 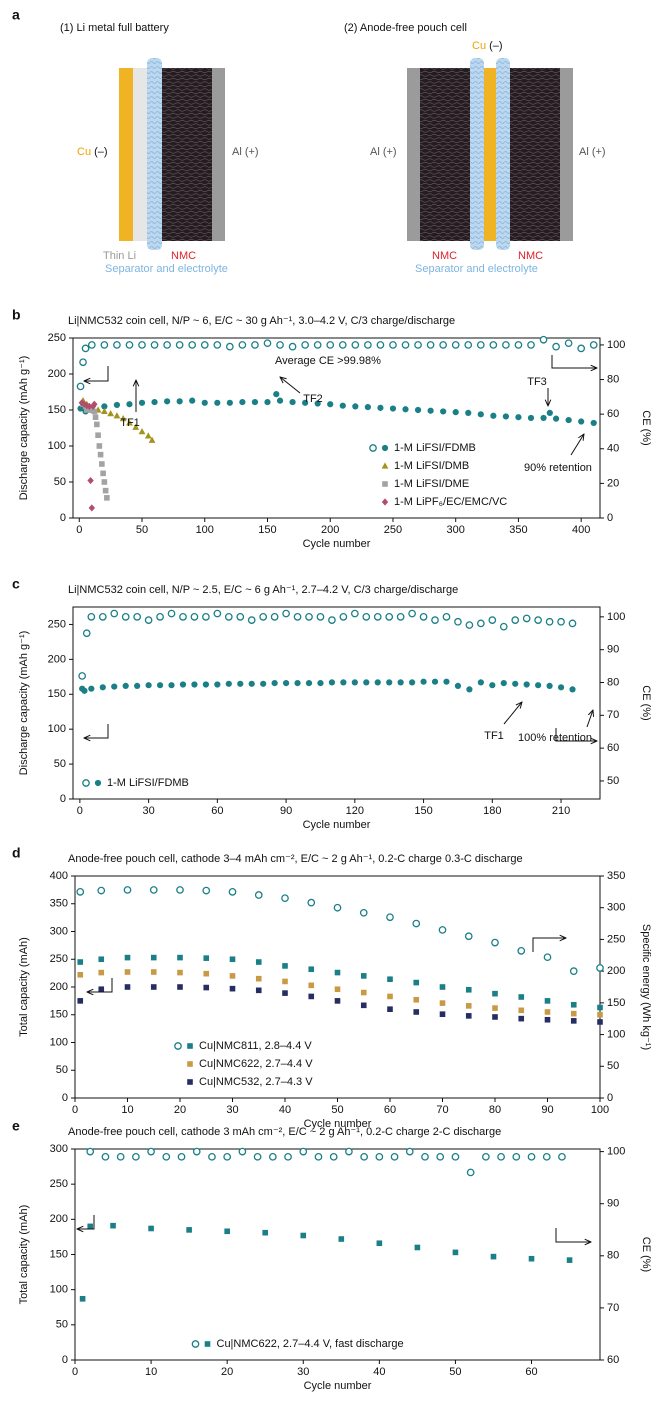 I want to click on al-label: Al (+), so click(x=592, y=152).